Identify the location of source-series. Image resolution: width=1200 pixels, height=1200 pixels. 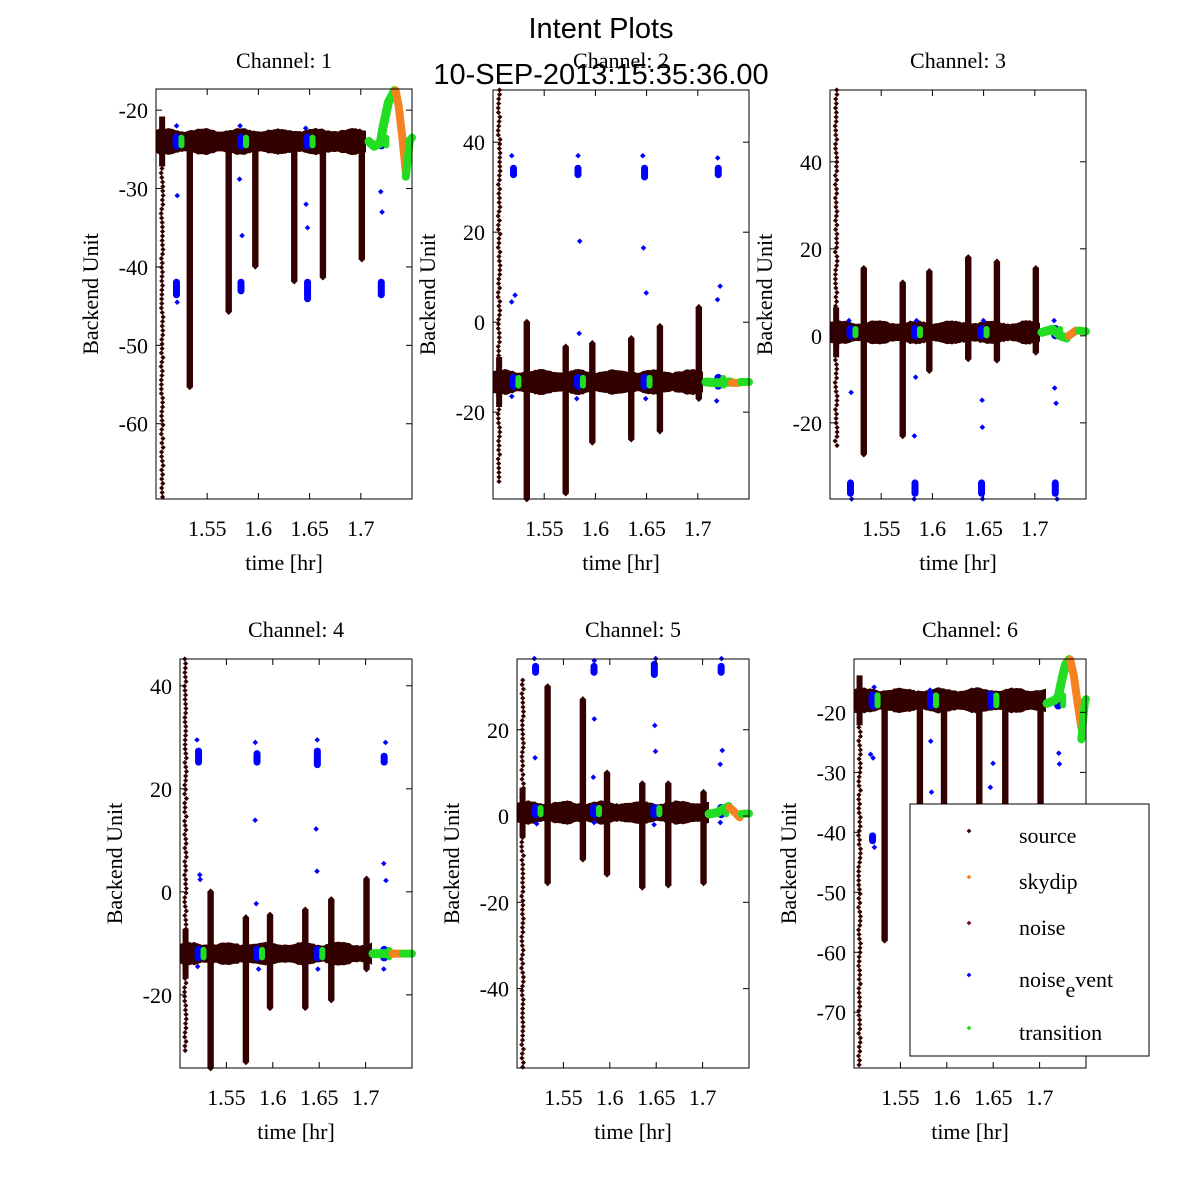
(613, 873).